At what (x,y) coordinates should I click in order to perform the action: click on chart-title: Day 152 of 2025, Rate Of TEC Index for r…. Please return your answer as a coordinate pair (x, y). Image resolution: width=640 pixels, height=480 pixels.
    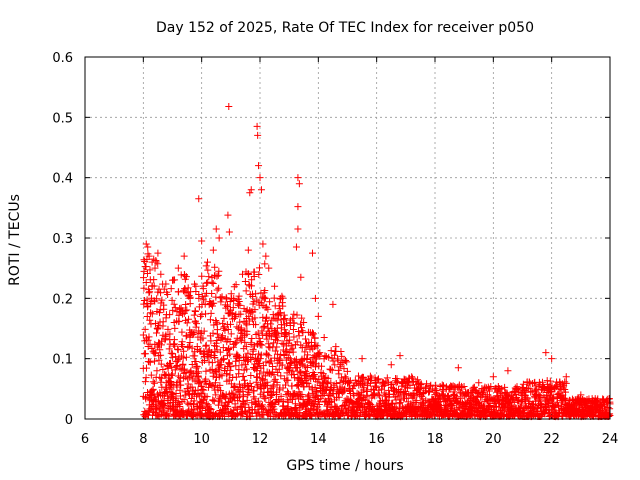
    Looking at the image, I should click on (345, 28).